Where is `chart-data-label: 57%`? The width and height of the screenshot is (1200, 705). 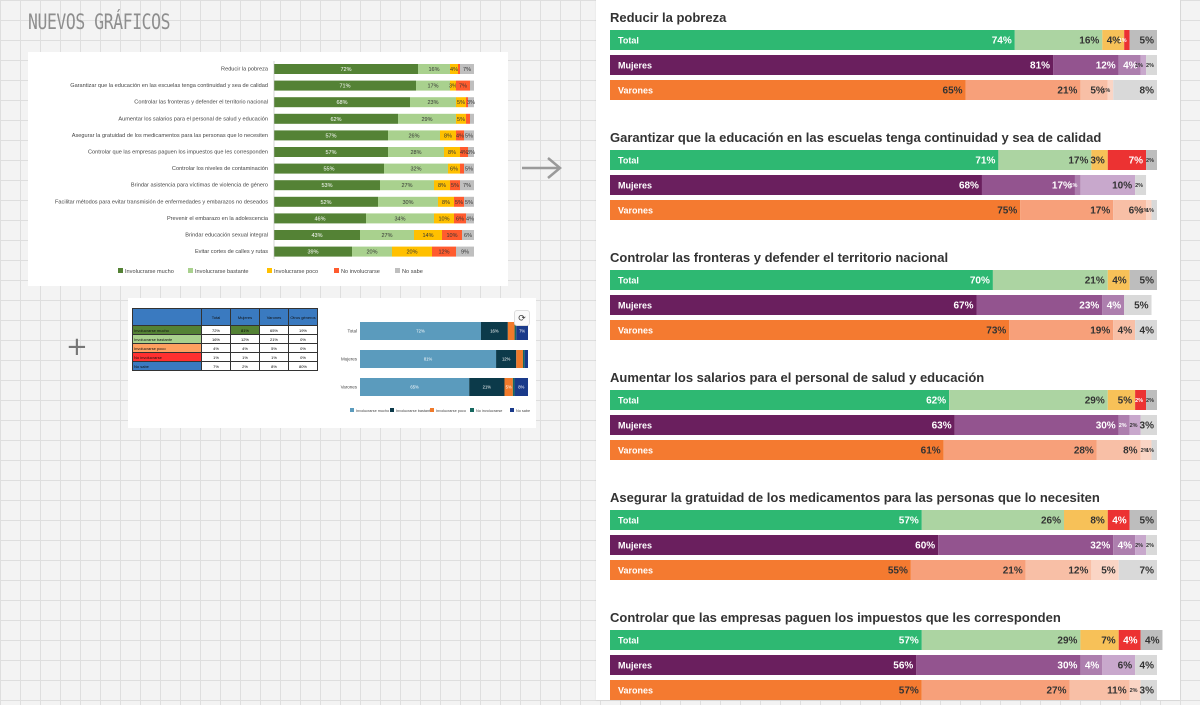
chart-data-label: 57% is located at coordinates (909, 691).